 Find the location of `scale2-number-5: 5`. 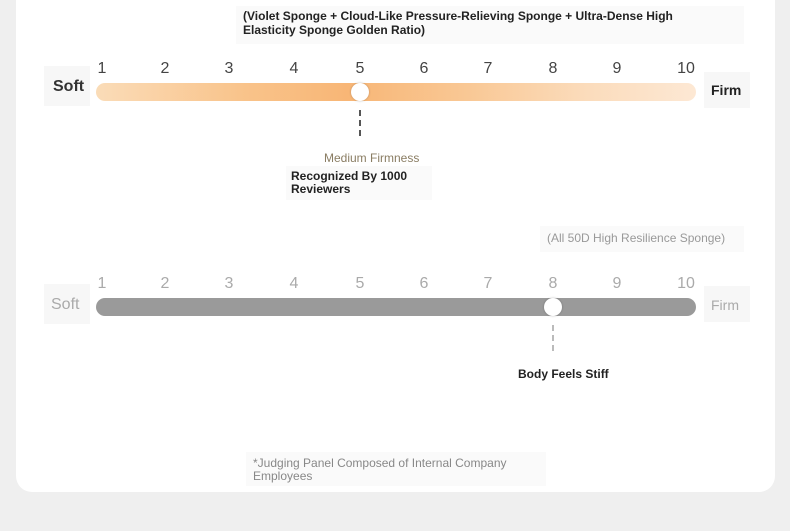

scale2-number-5: 5 is located at coordinates (360, 283).